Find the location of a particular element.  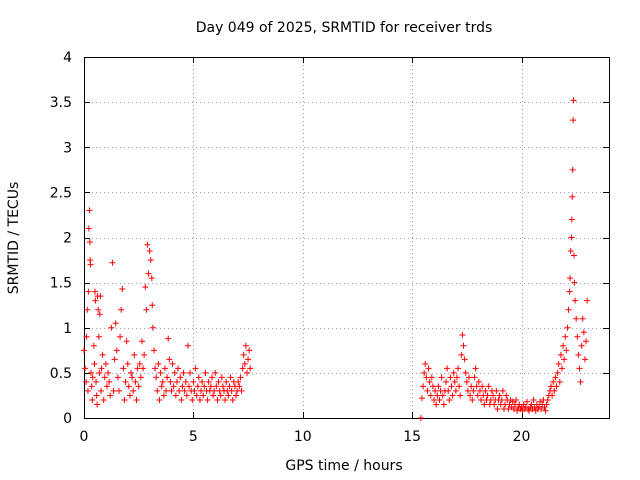

x-tick-label: 15 is located at coordinates (412, 437).